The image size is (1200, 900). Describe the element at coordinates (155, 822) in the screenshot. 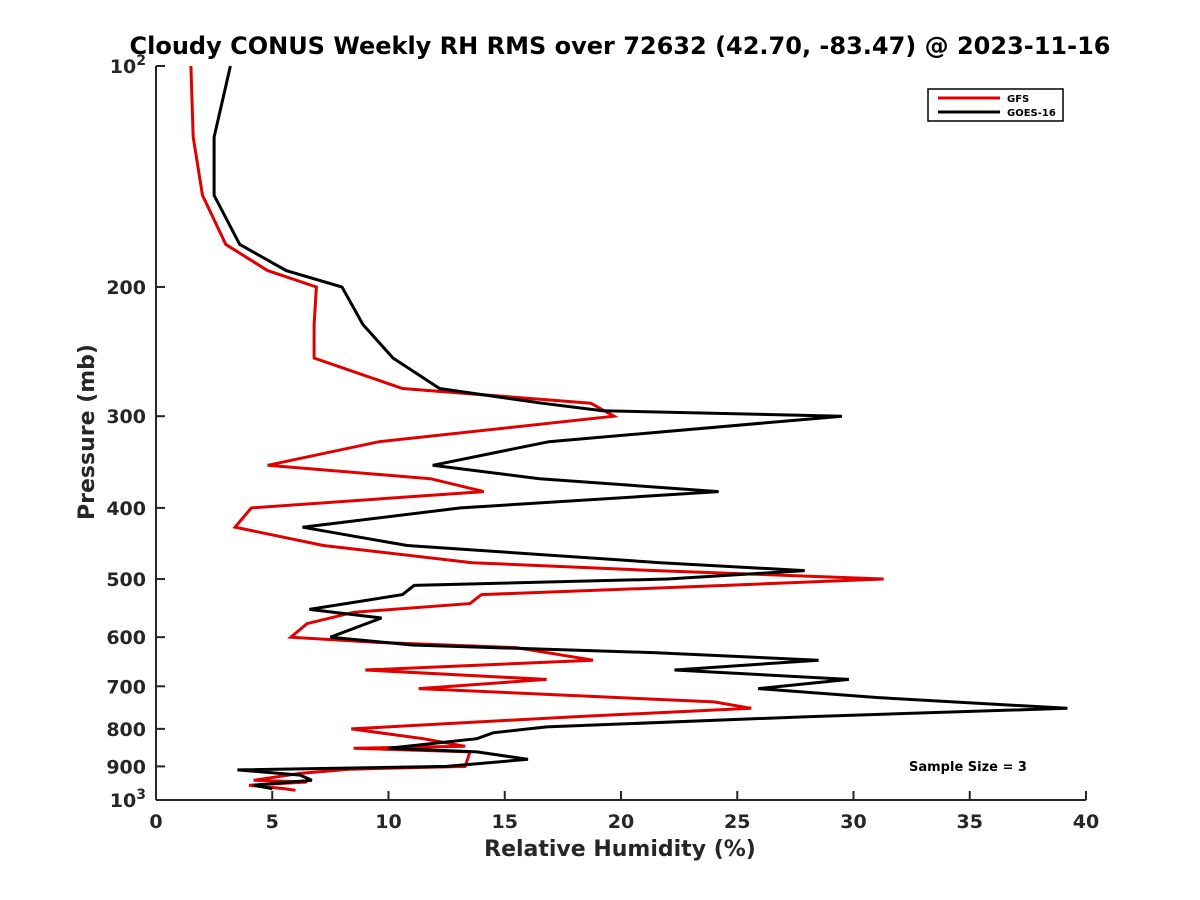

I see `x-tick-label: 0` at that location.